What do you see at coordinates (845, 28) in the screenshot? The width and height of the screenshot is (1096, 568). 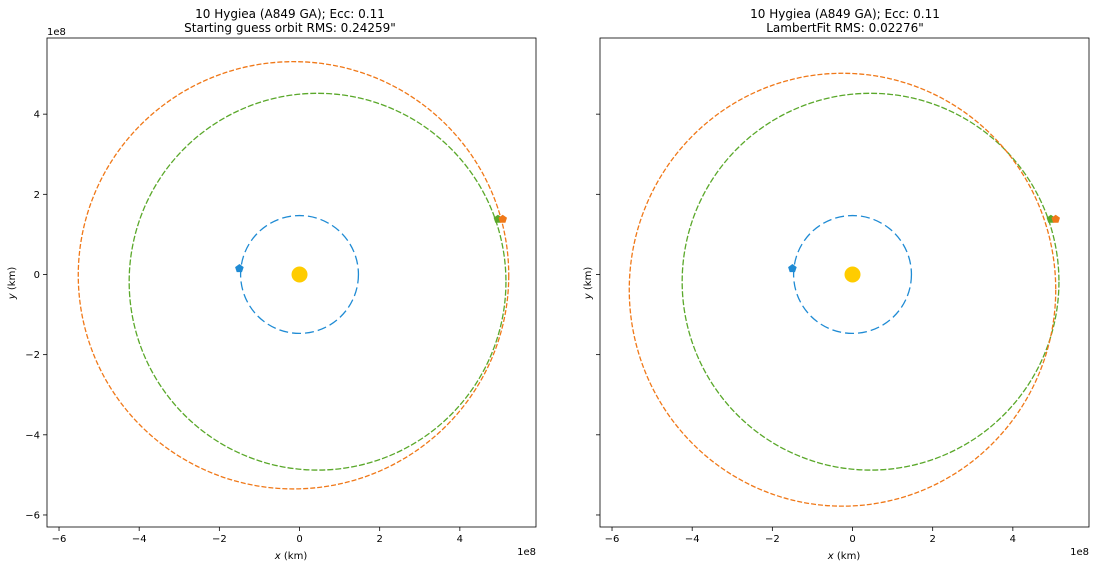 I see `right-title-line2: LambertFit RMS: 0.02276"` at bounding box center [845, 28].